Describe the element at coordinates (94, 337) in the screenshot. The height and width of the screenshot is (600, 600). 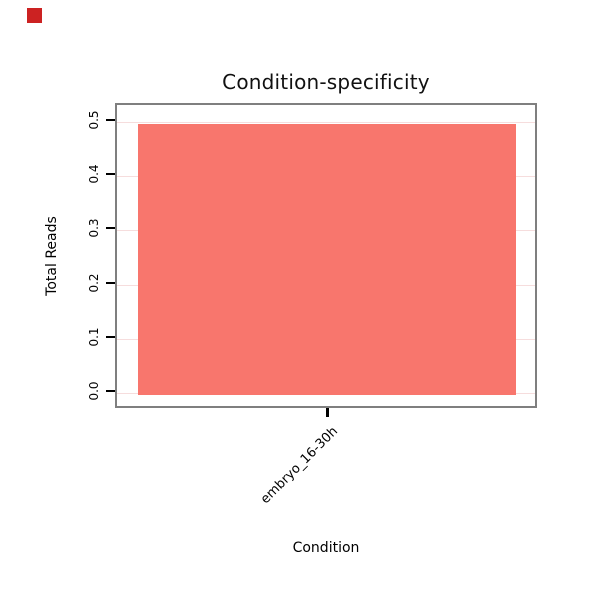
I see `y-tick-label: 0.1` at that location.